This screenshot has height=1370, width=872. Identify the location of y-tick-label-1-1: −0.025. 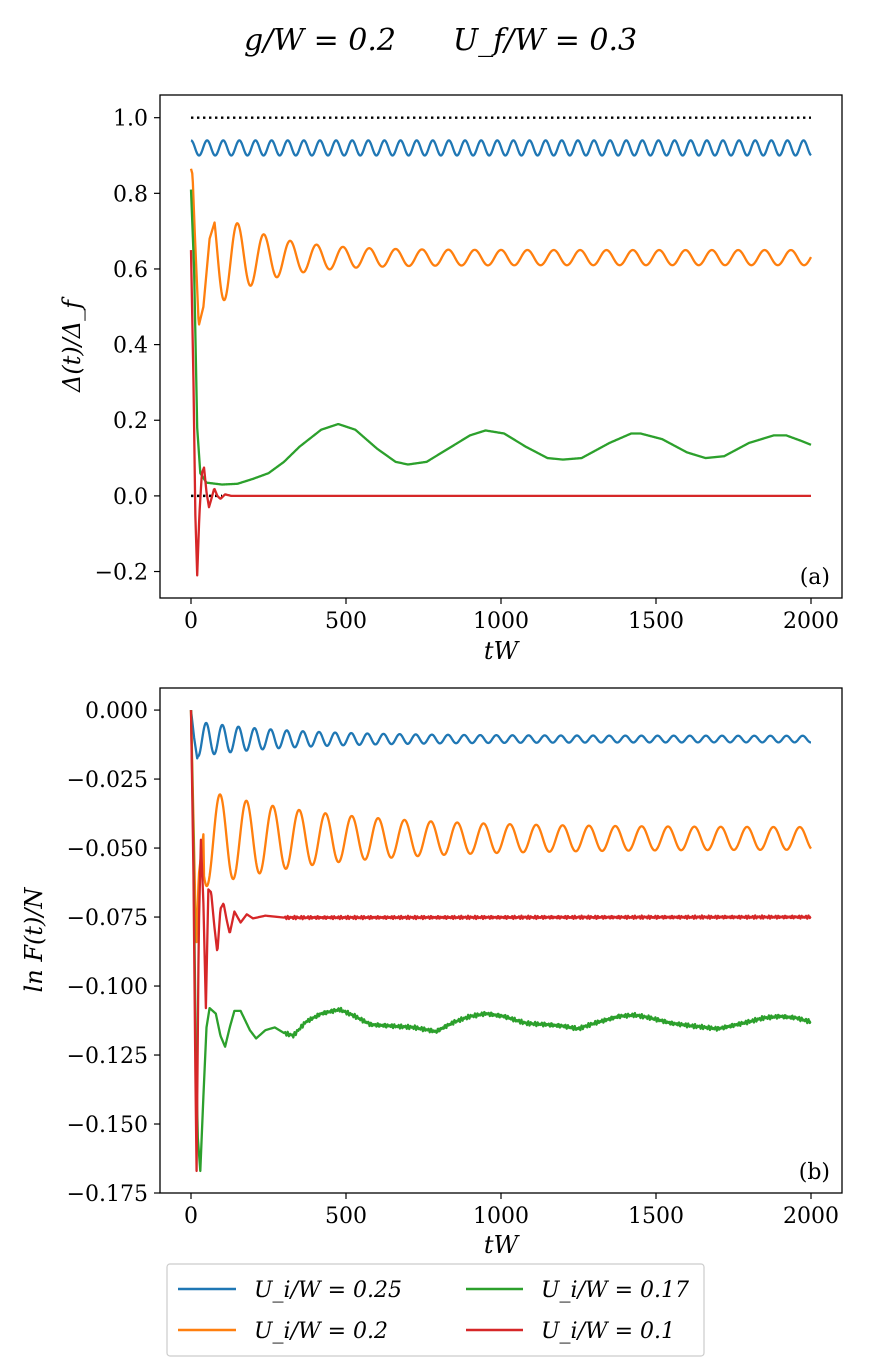
(107, 780).